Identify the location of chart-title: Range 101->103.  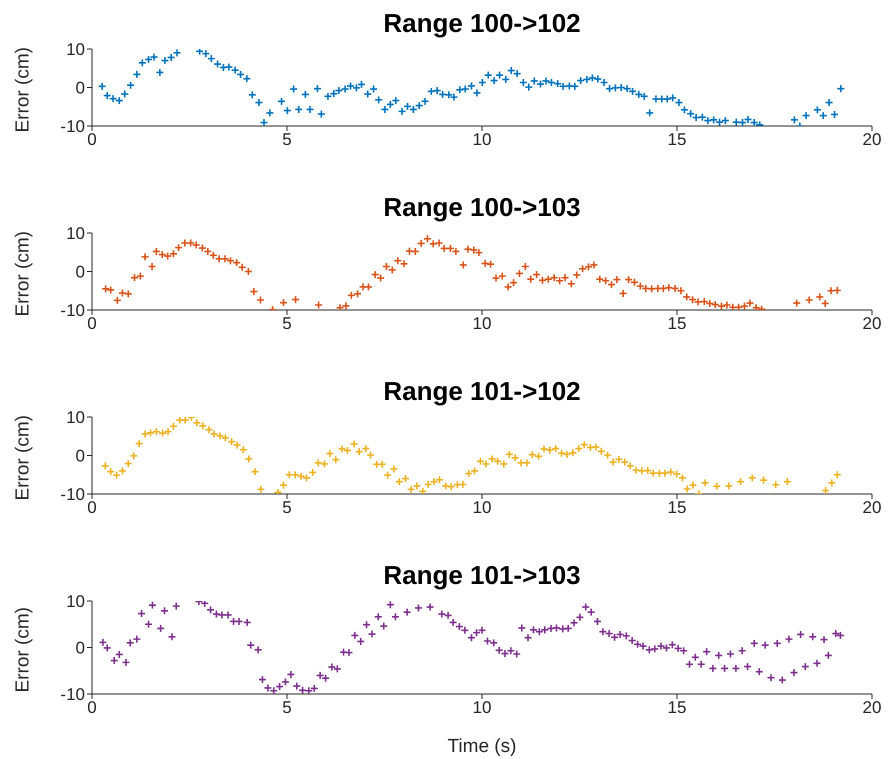
(482, 575).